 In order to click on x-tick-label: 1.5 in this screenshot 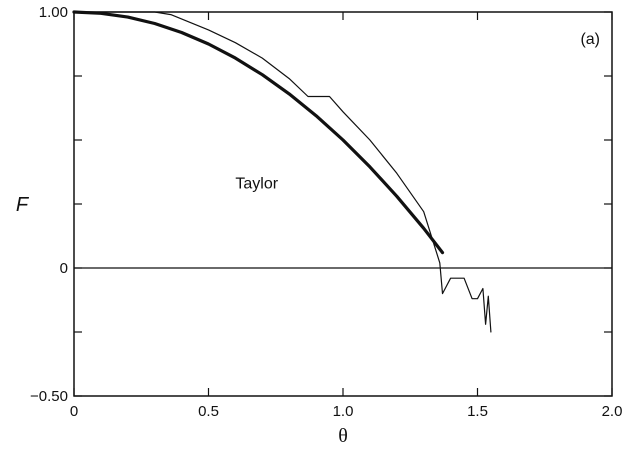, I will do `click(477, 411)`.